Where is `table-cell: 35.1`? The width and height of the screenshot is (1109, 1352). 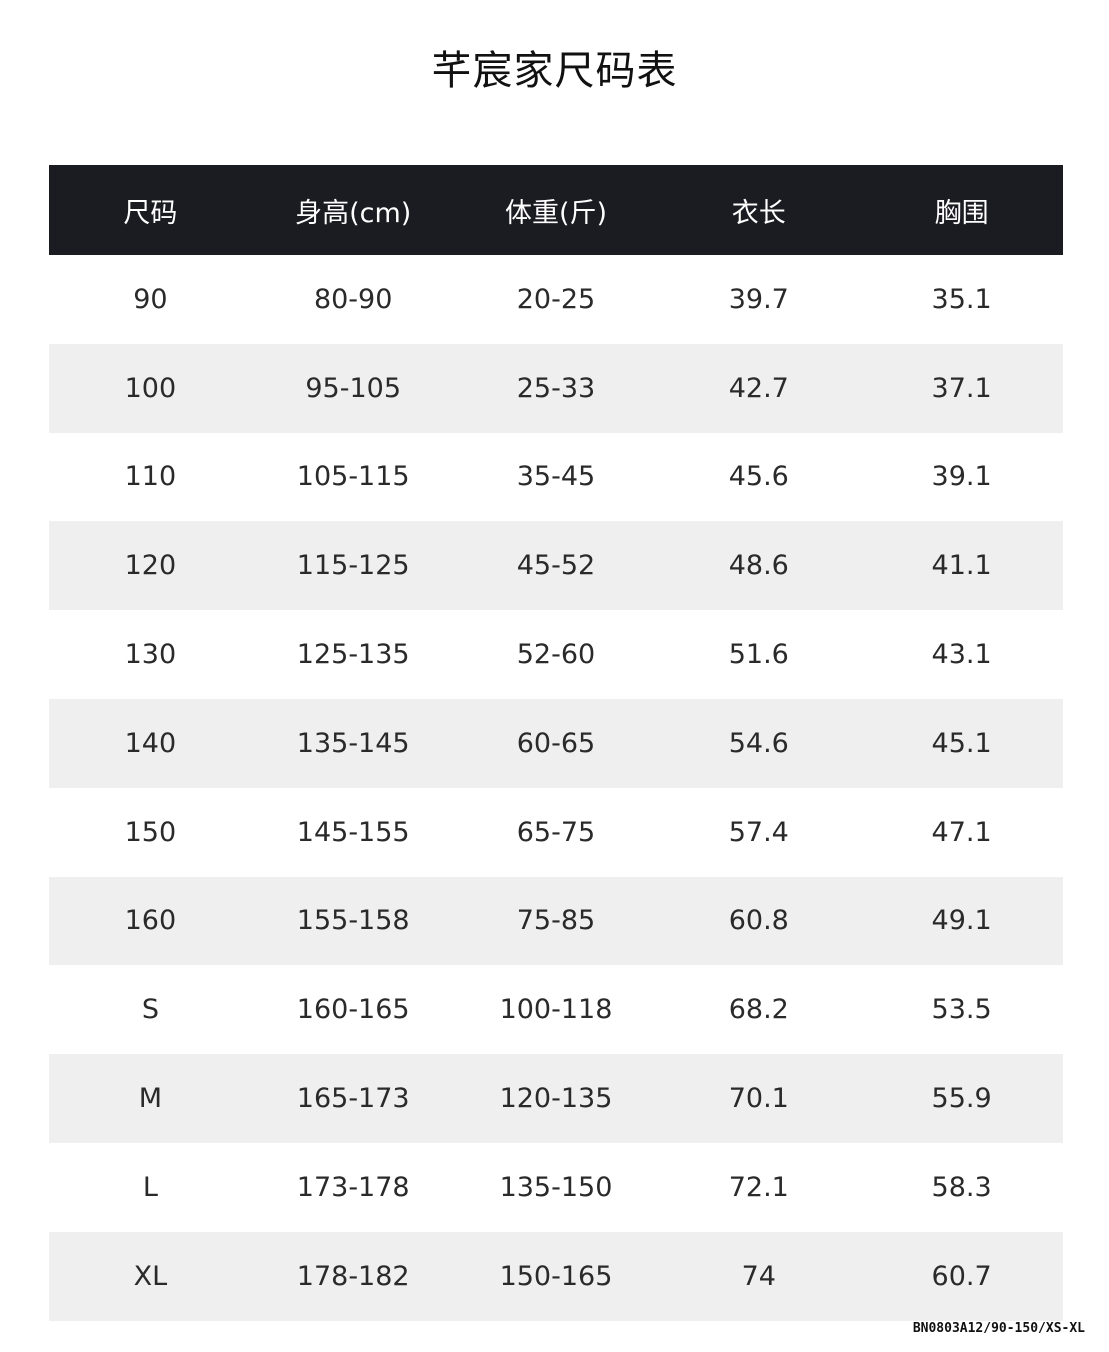 table-cell: 35.1 is located at coordinates (961, 299).